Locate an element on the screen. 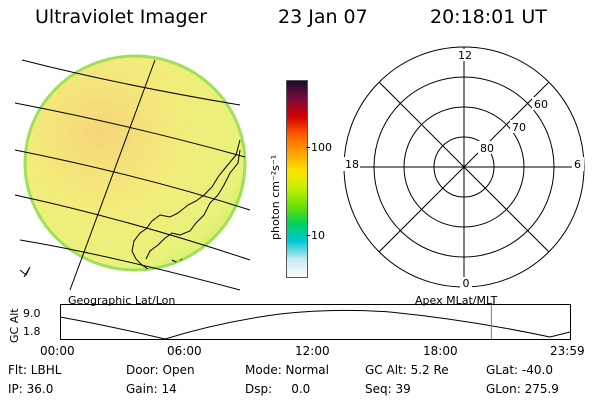 The image size is (600, 400). seq-info: Seq: 39 is located at coordinates (388, 389).